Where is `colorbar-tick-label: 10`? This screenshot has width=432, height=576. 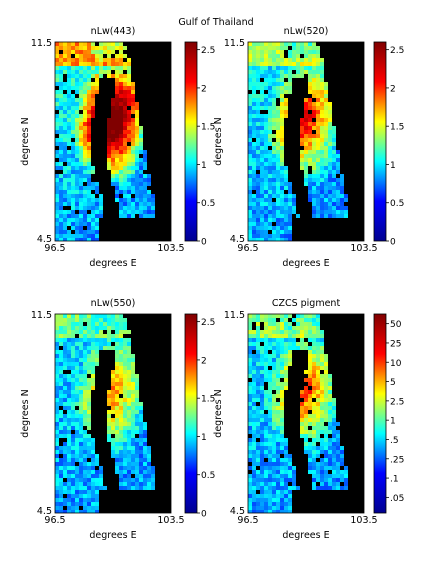
colorbar-tick-label: 10 is located at coordinates (396, 364).